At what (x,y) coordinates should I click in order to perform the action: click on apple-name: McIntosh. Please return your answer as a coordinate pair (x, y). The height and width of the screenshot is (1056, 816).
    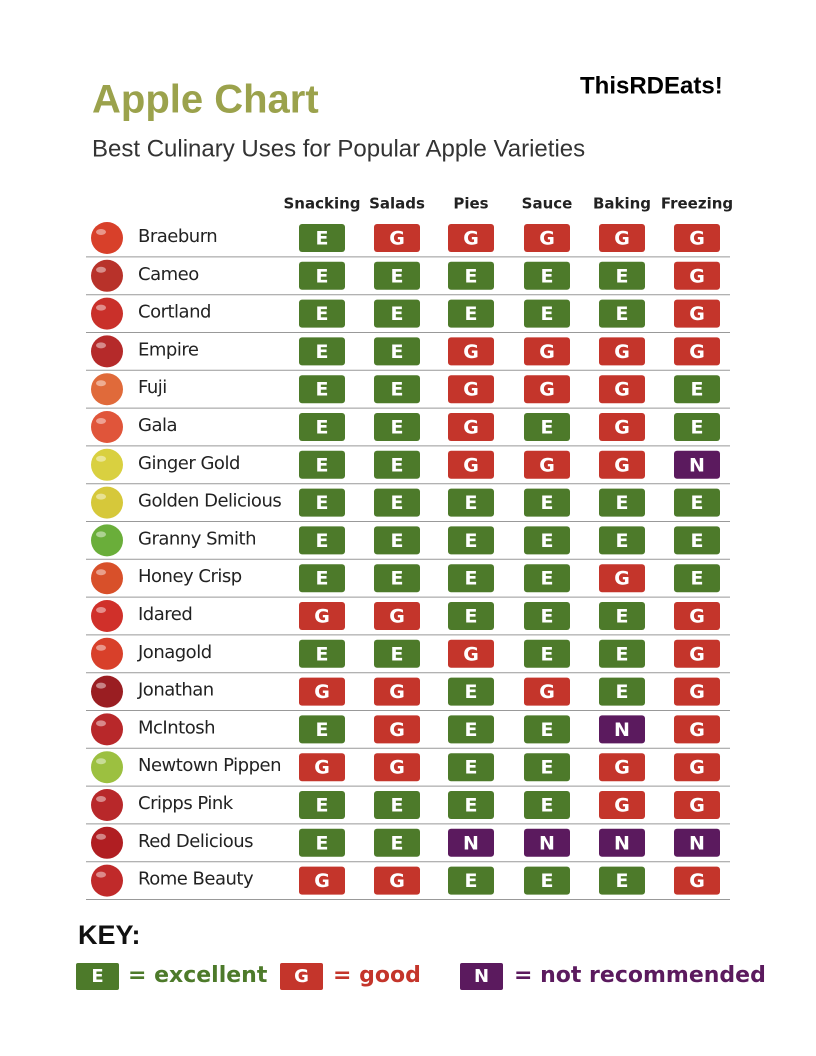
    Looking at the image, I should click on (176, 727).